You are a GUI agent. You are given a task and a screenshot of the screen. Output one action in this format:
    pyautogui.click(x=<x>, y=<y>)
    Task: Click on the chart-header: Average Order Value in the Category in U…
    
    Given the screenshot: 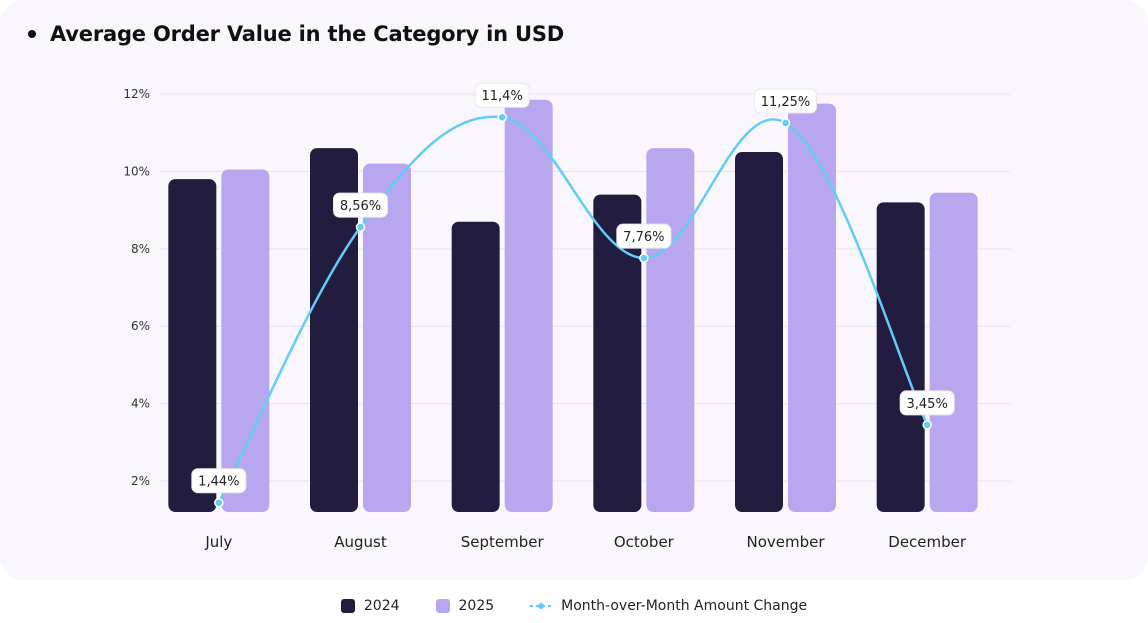 What is the action you would take?
    pyautogui.click(x=296, y=34)
    